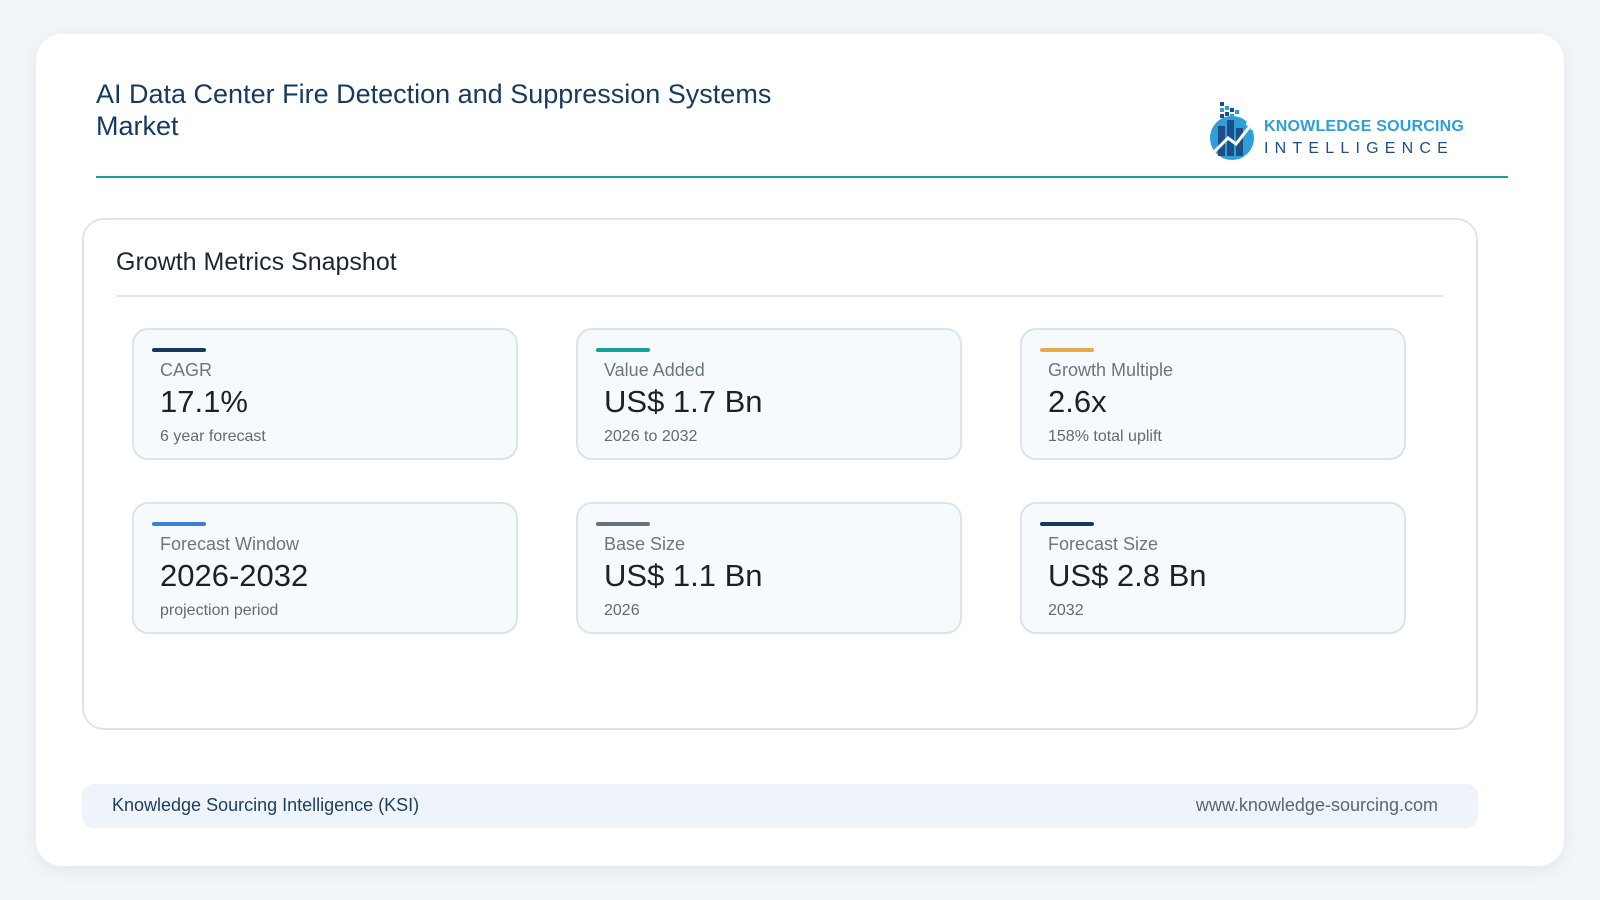 The width and height of the screenshot is (1600, 900). Describe the element at coordinates (230, 544) in the screenshot. I see `metric-label: Forecast Window` at that location.